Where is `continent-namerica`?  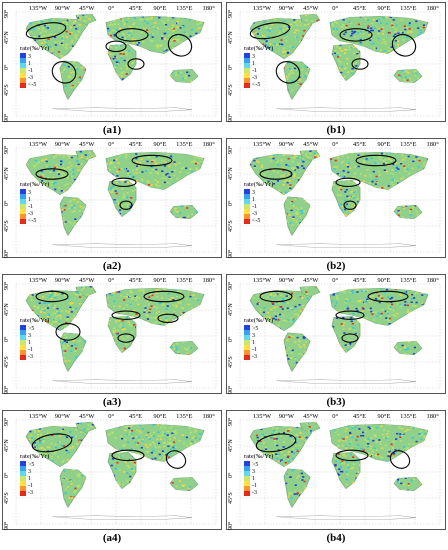 continent-namerica is located at coordinates (281, 175).